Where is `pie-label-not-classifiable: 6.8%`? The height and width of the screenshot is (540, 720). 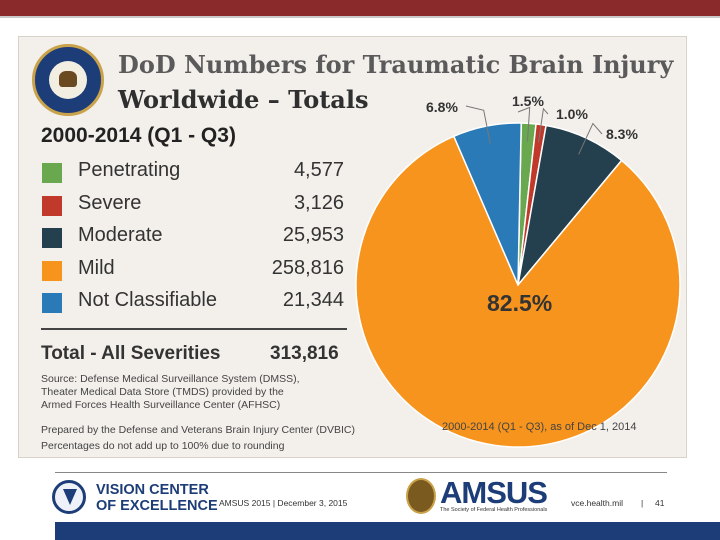 pie-label-not-classifiable: 6.8% is located at coordinates (442, 107).